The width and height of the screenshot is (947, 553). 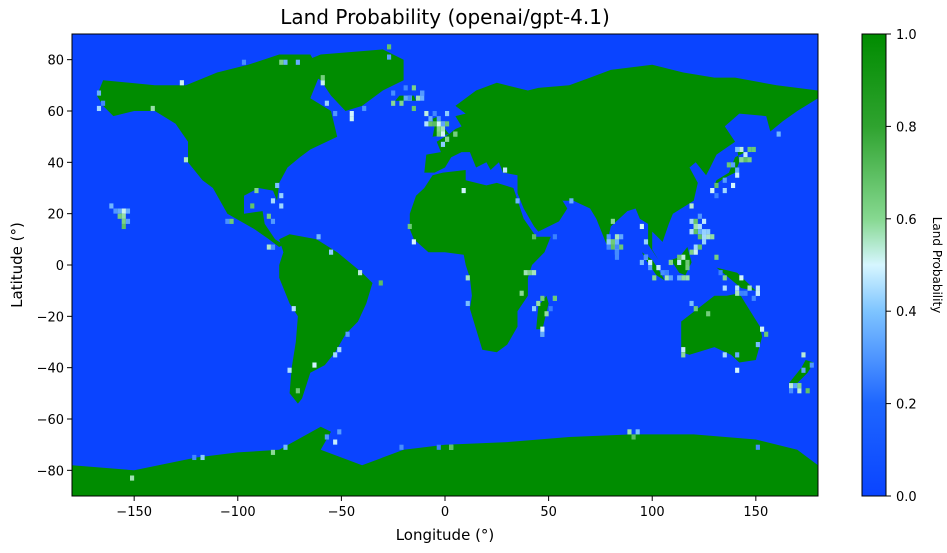 What do you see at coordinates (906, 405) in the screenshot?
I see `colorbar-tick-label: 0.2` at bounding box center [906, 405].